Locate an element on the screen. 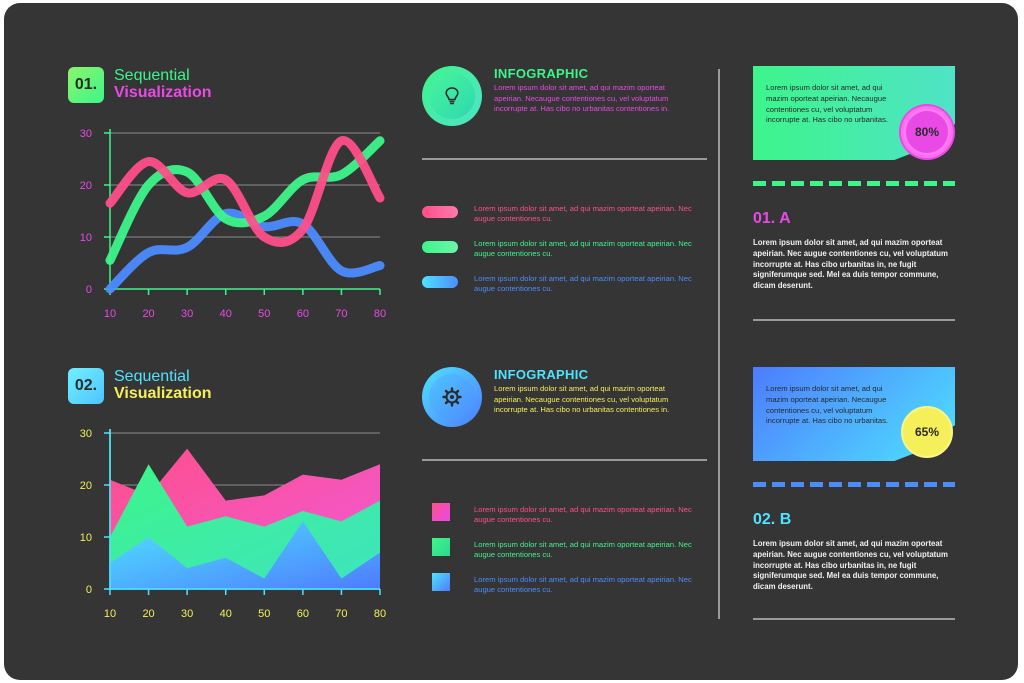 This screenshot has width=1024, height=683. point-a-divider is located at coordinates (854, 320).